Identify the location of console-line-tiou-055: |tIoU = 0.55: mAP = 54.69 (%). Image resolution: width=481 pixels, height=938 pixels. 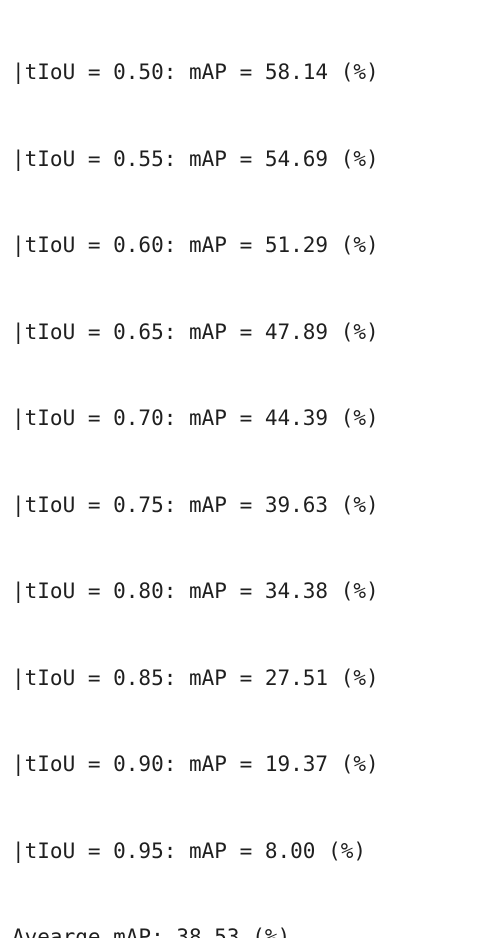
(195, 158).